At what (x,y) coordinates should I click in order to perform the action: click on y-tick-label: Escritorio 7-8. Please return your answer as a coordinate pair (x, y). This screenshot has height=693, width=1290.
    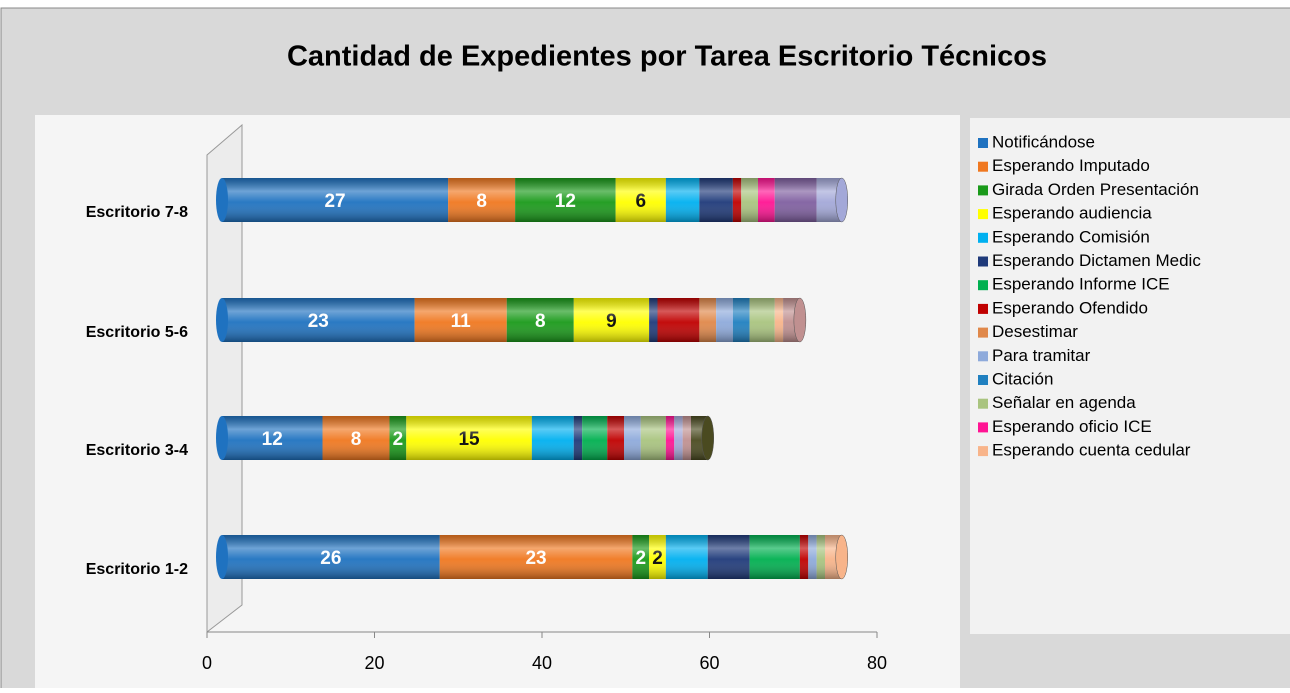
    Looking at the image, I should click on (137, 212).